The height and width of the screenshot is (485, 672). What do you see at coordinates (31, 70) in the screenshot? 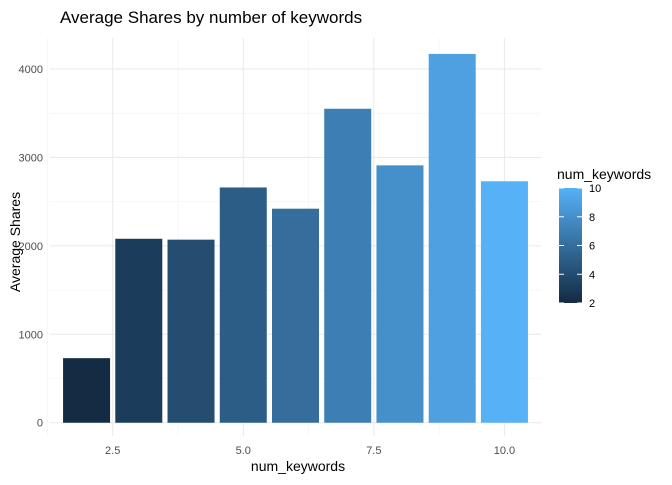
I see `y-tick-label: 4000` at bounding box center [31, 70].